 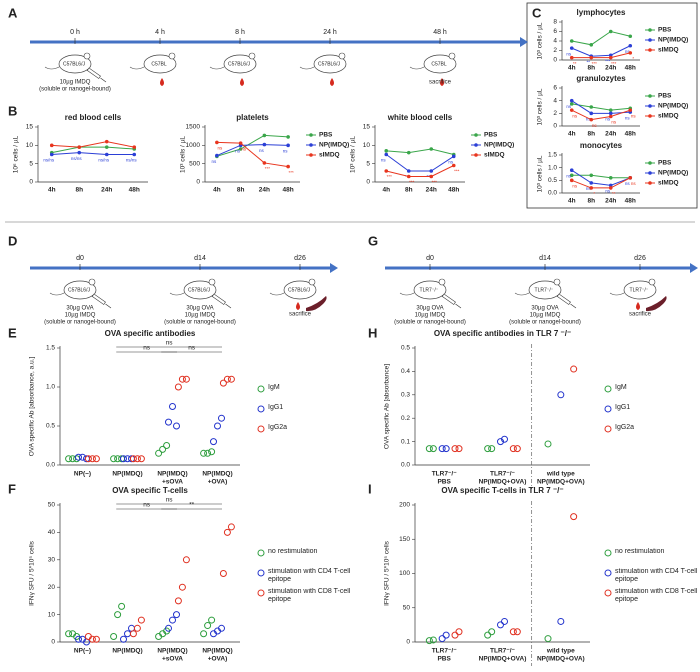 I want to click on y-tick-label: 2, so click(x=555, y=113).